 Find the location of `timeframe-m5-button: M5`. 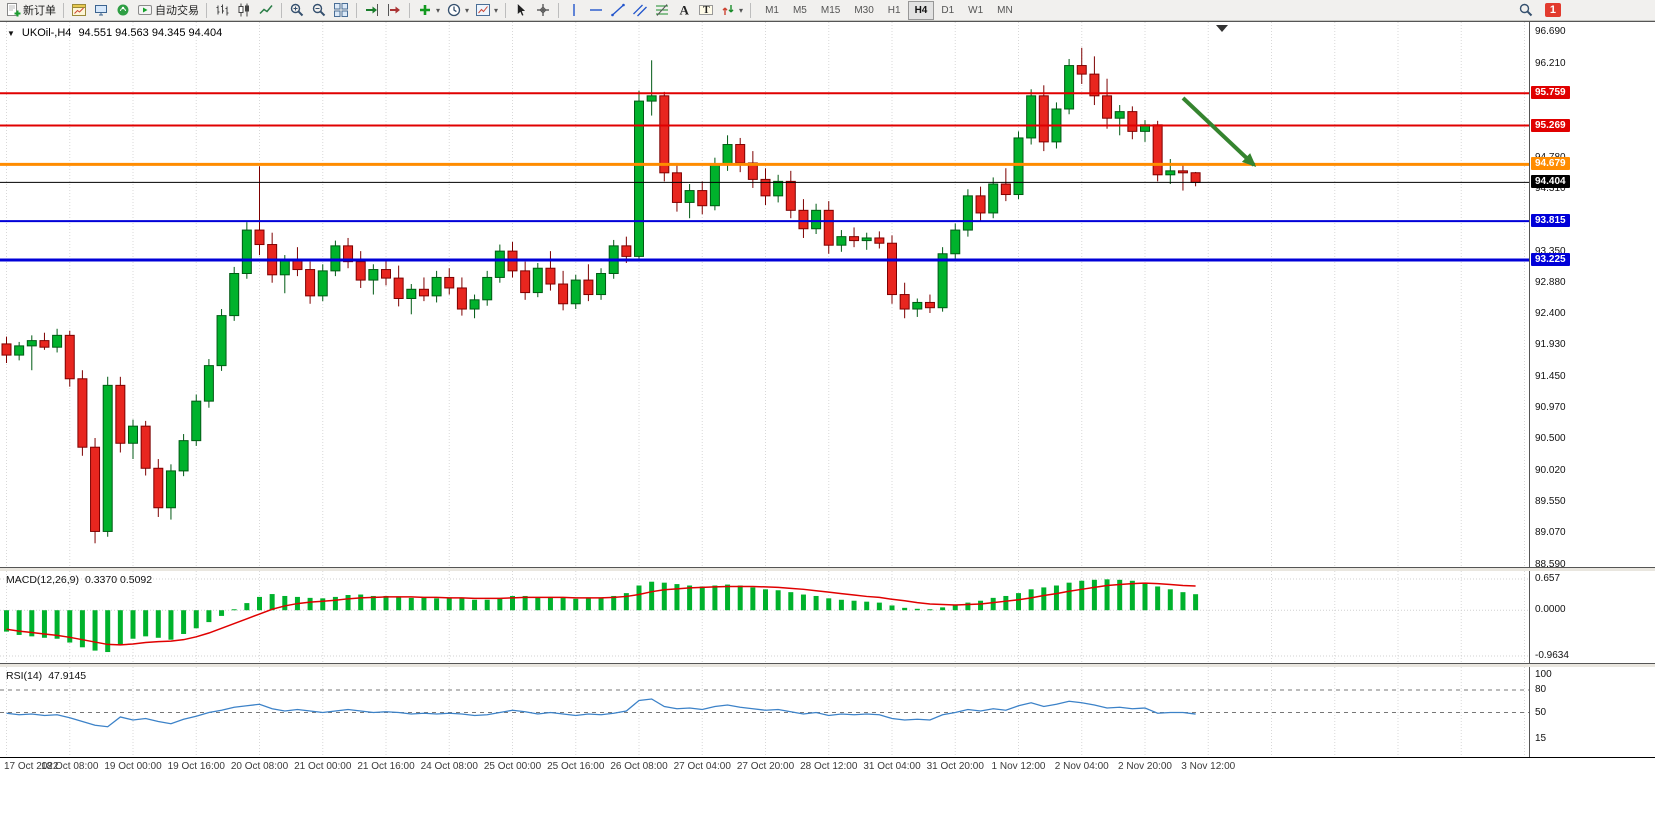

timeframe-m5-button: M5 is located at coordinates (800, 10).